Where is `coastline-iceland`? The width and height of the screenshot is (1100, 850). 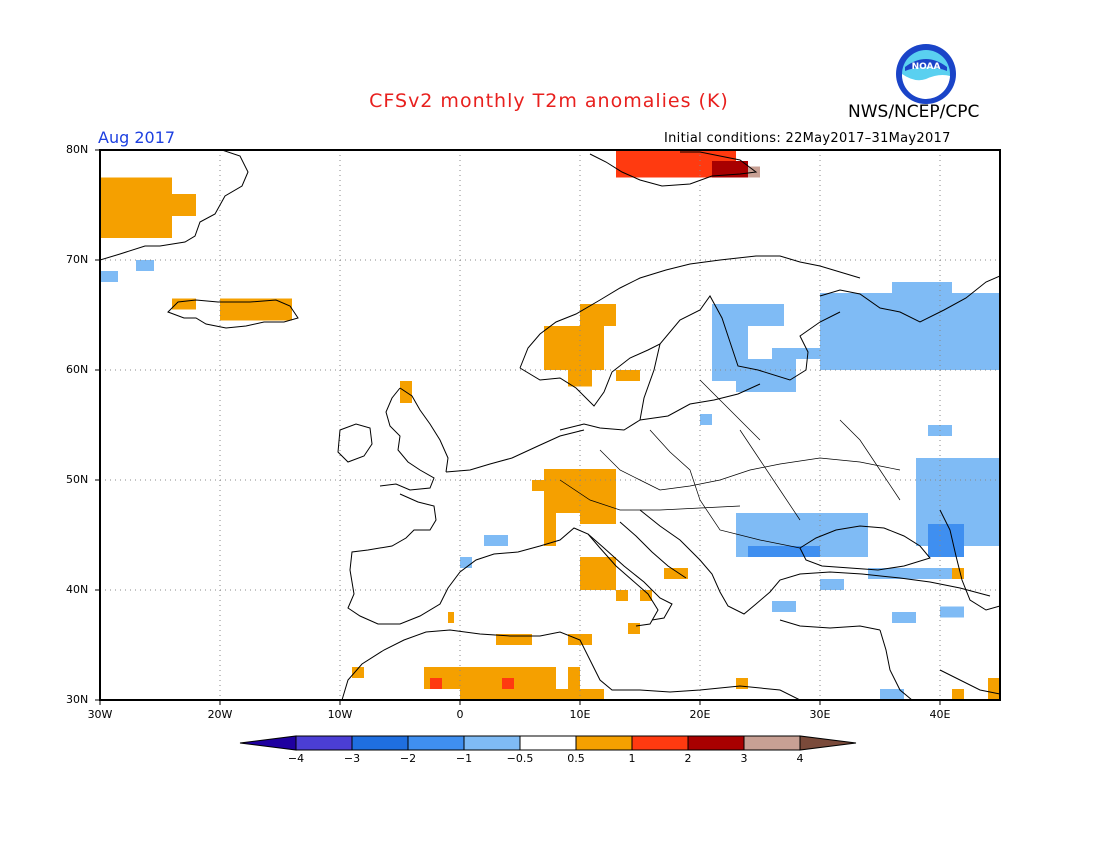 coastline-iceland is located at coordinates (233, 314).